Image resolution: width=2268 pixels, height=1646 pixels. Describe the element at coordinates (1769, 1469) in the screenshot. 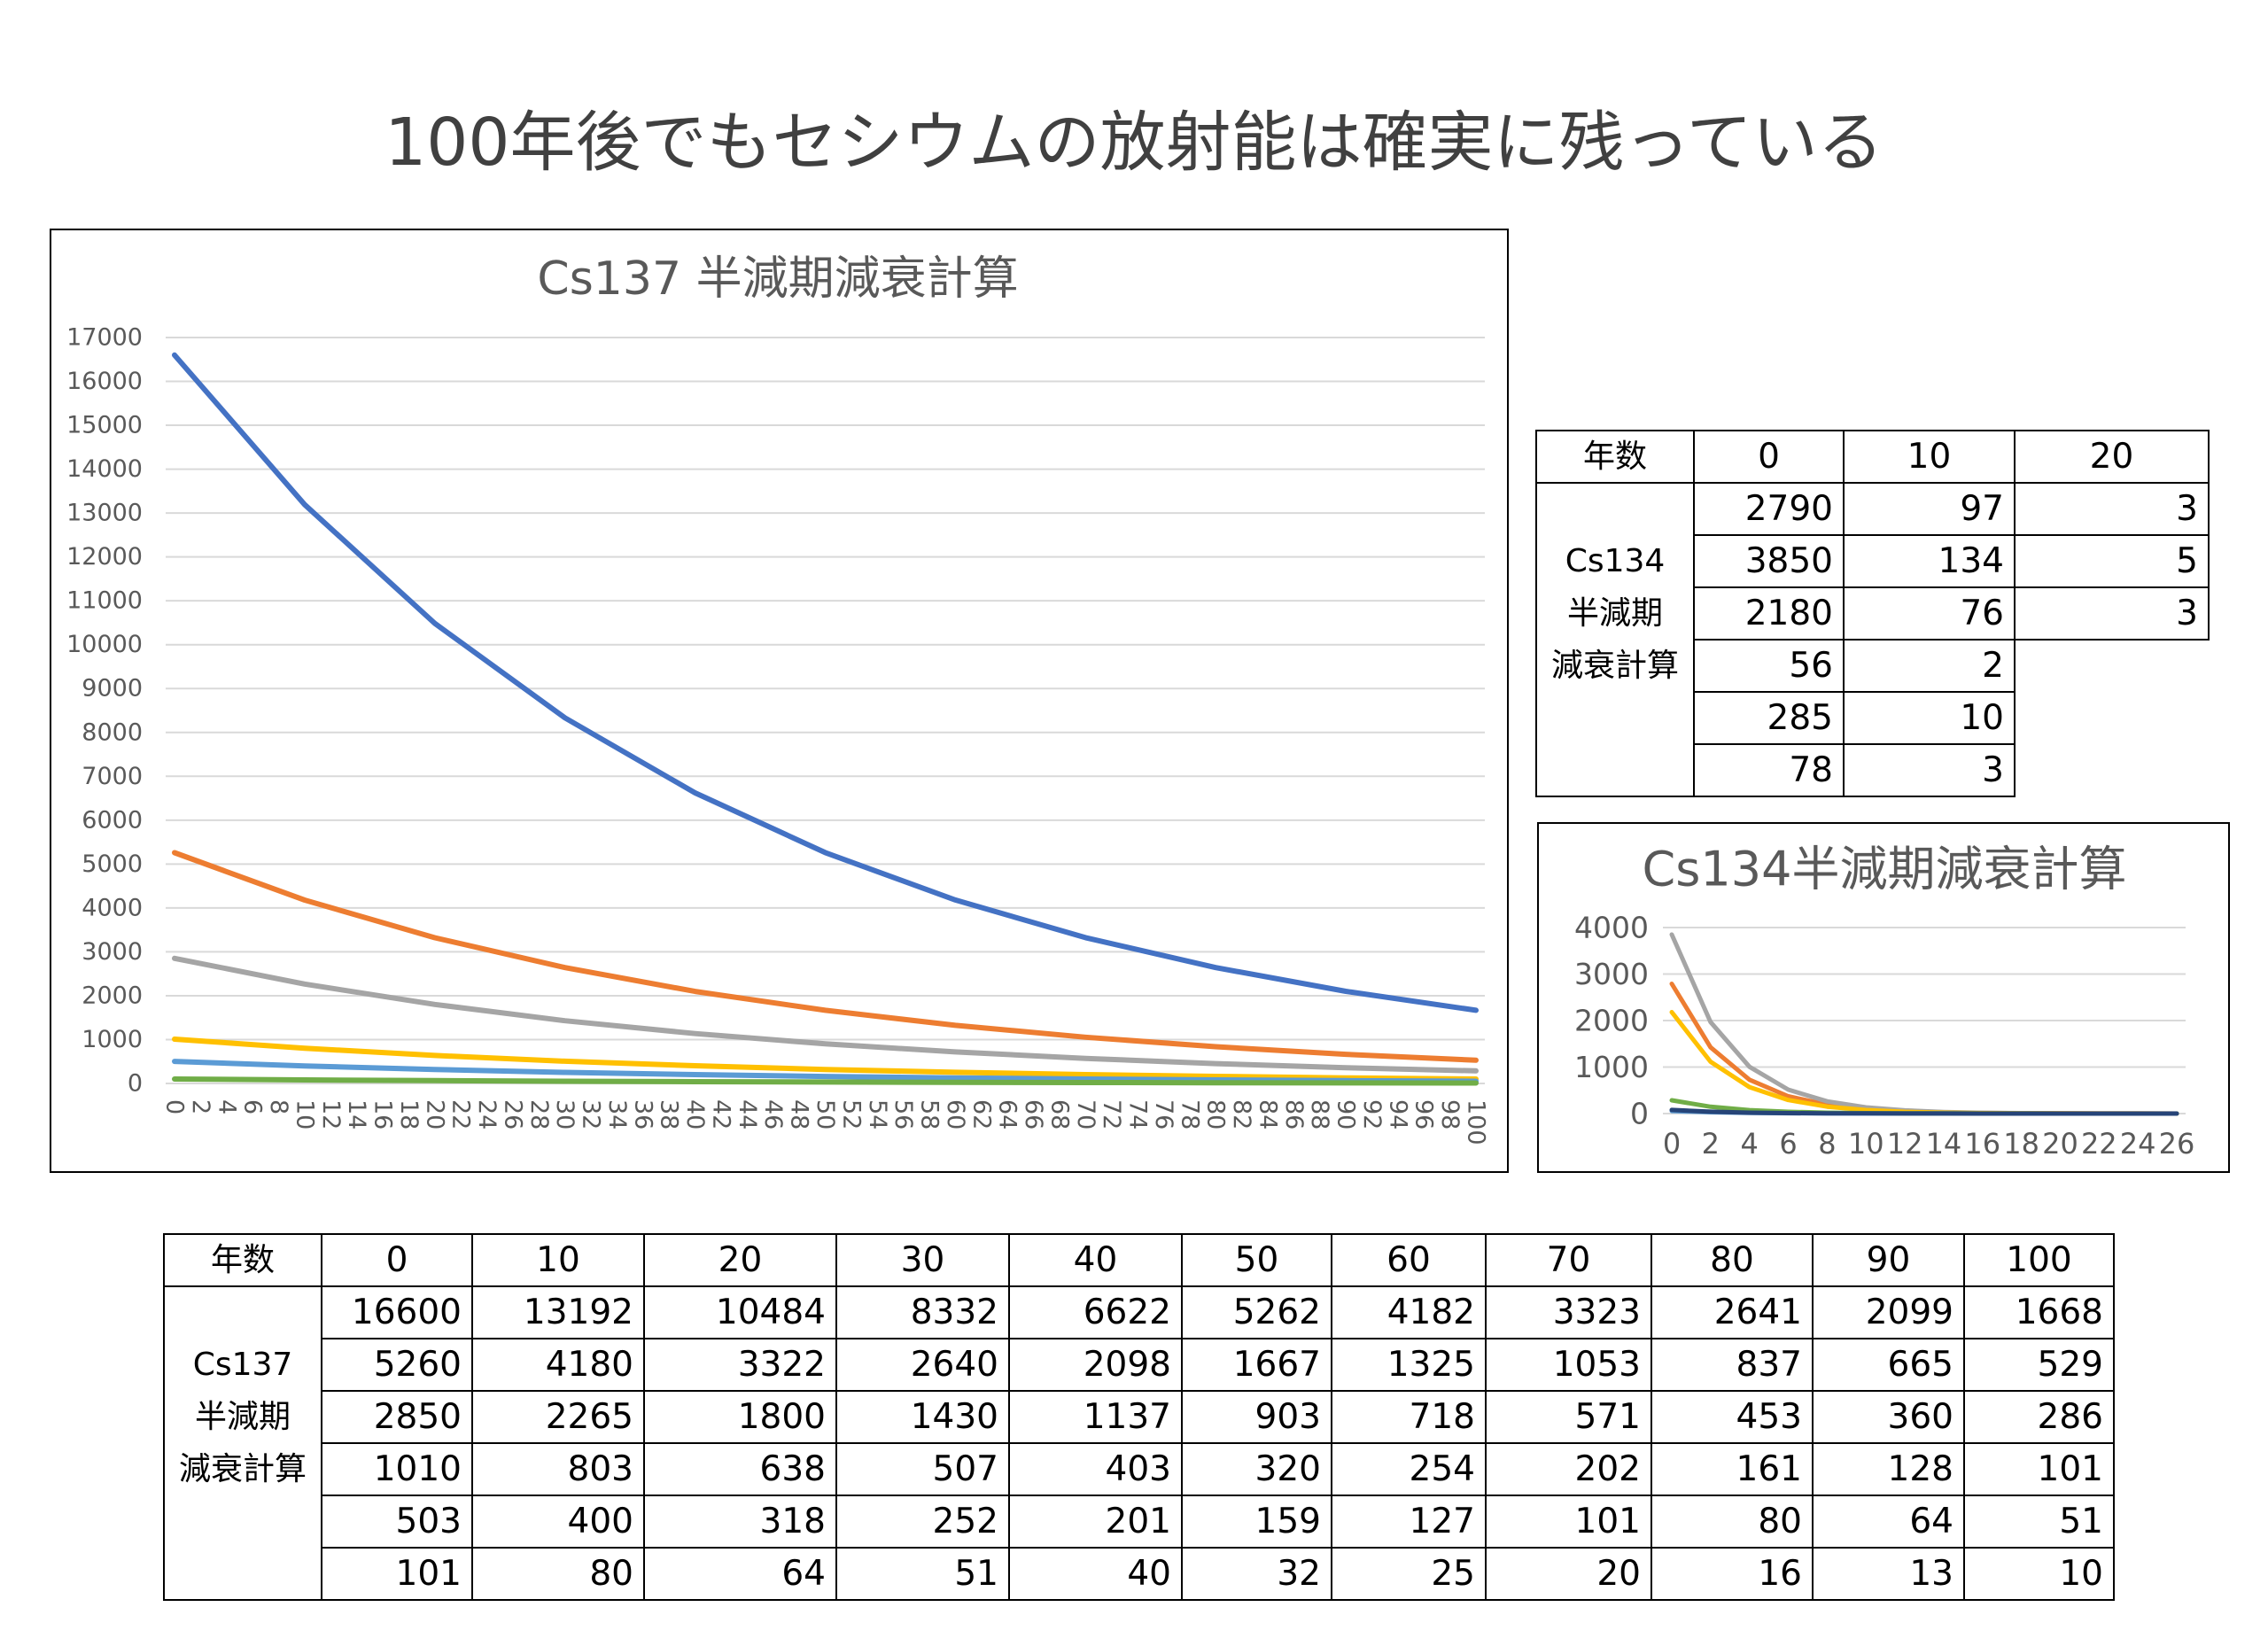

I see `table-value: 161` at that location.